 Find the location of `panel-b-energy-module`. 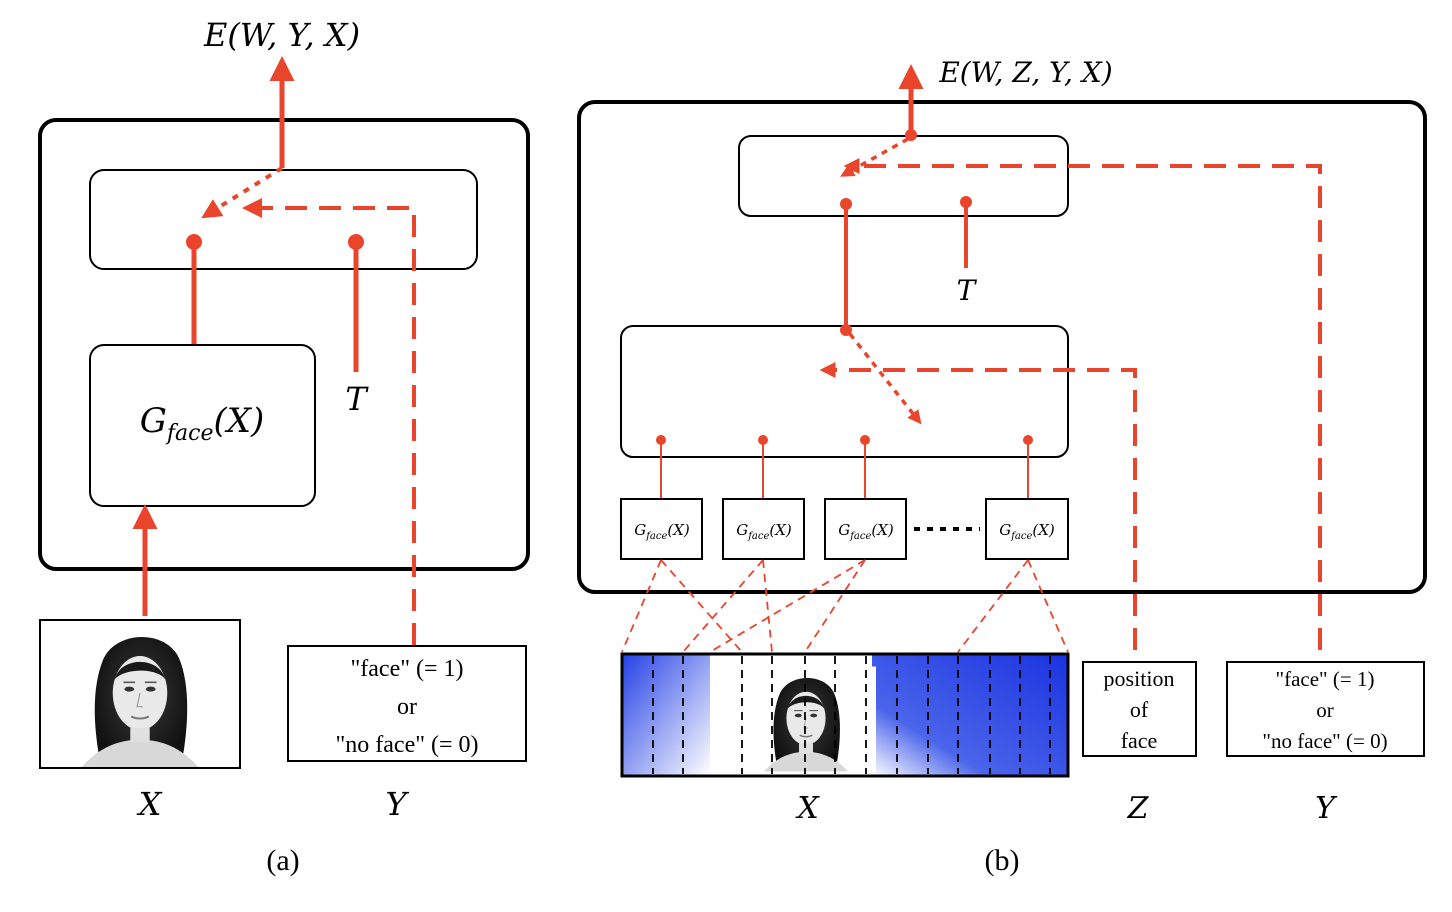

panel-b-energy-module is located at coordinates (903, 176).